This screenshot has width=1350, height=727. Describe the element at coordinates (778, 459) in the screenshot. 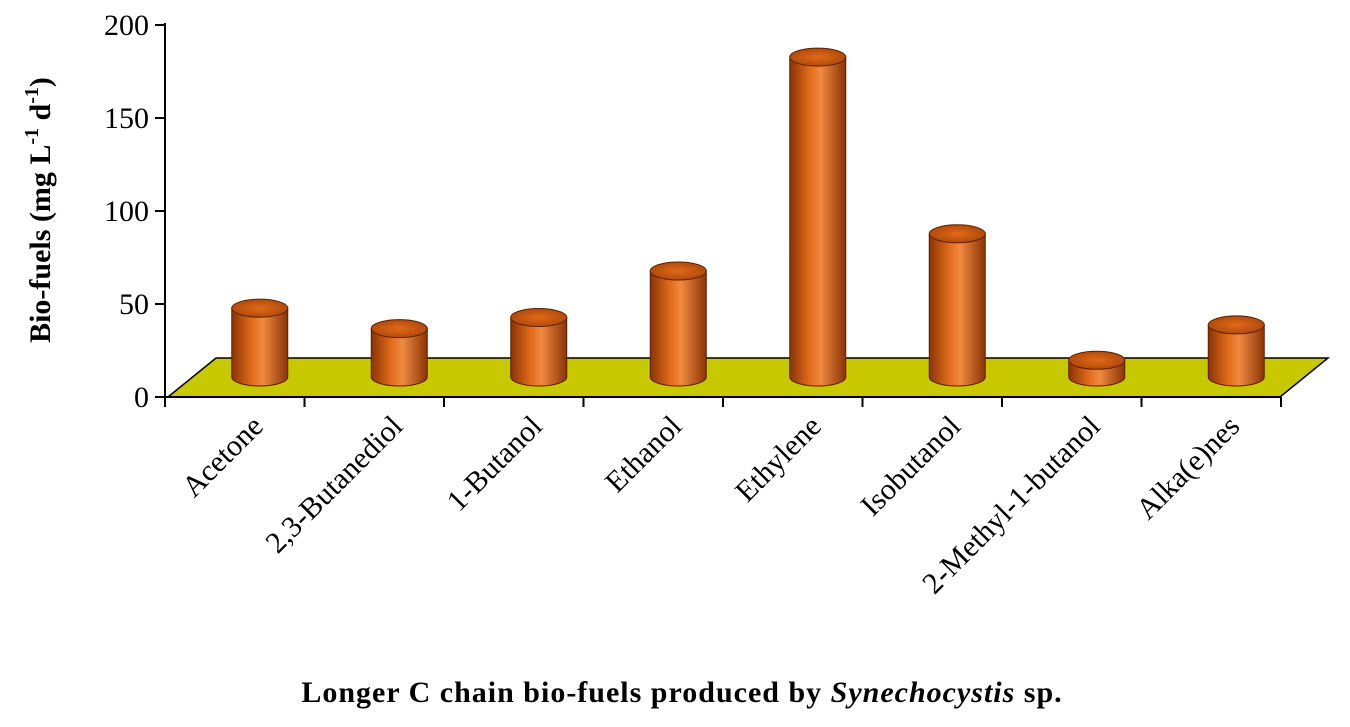

I see `category-label: Ethylene` at that location.